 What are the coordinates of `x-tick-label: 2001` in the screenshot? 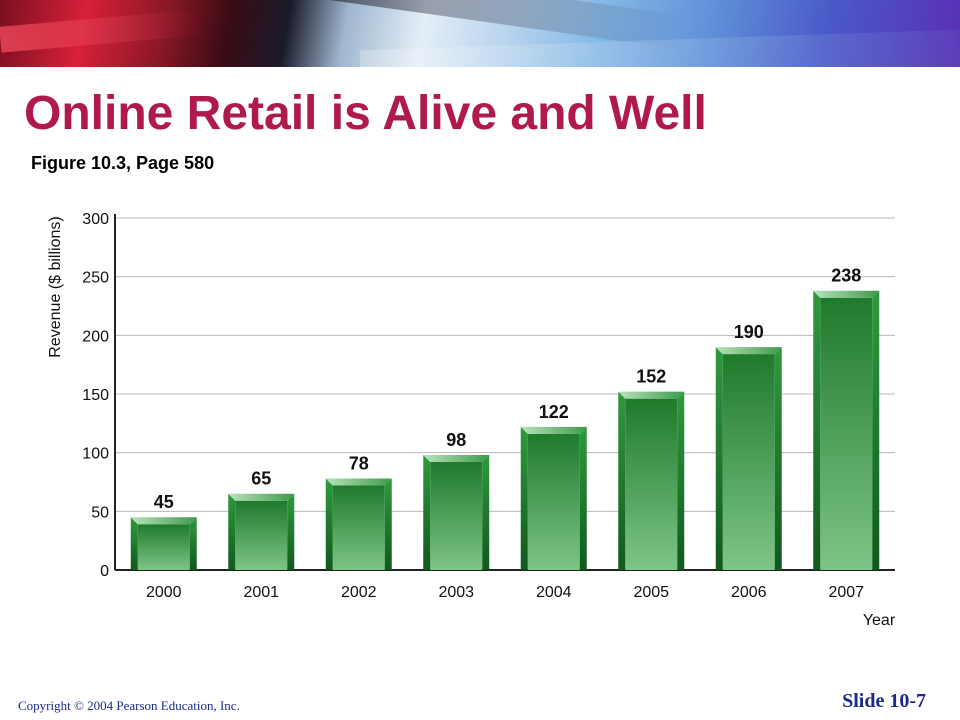 It's located at (261, 592).